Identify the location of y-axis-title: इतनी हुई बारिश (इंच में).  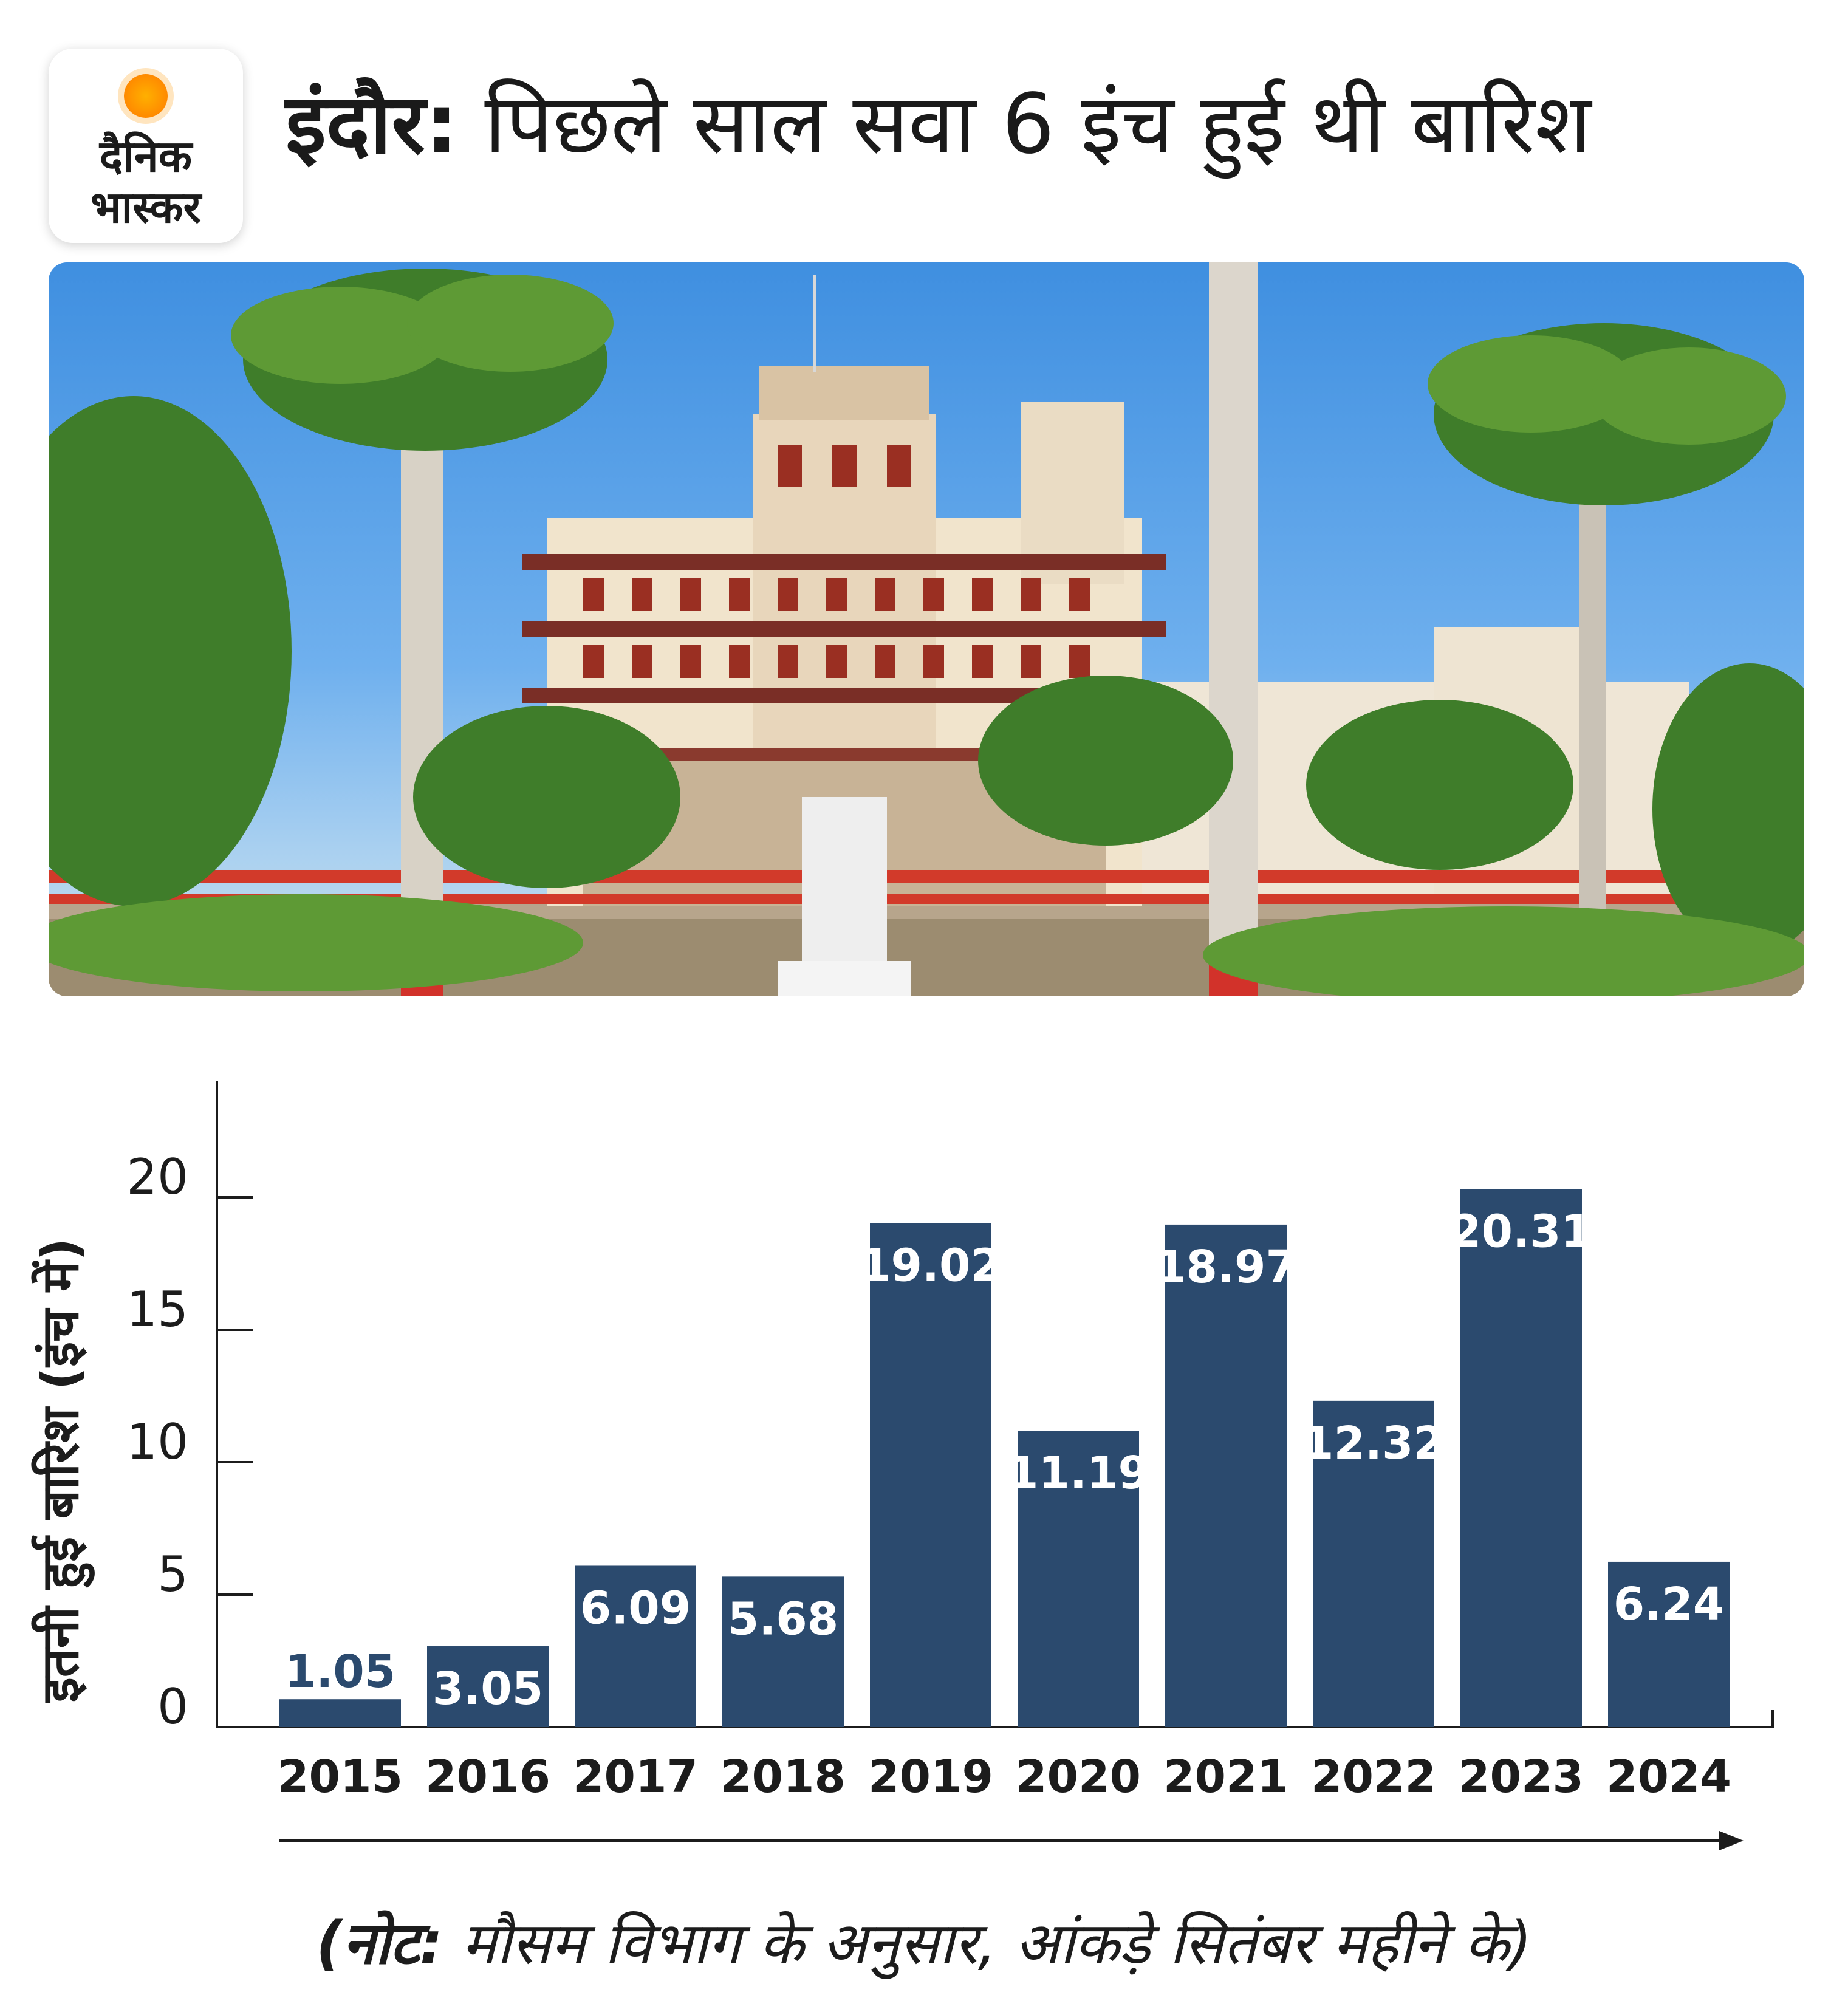
(62, 1471).